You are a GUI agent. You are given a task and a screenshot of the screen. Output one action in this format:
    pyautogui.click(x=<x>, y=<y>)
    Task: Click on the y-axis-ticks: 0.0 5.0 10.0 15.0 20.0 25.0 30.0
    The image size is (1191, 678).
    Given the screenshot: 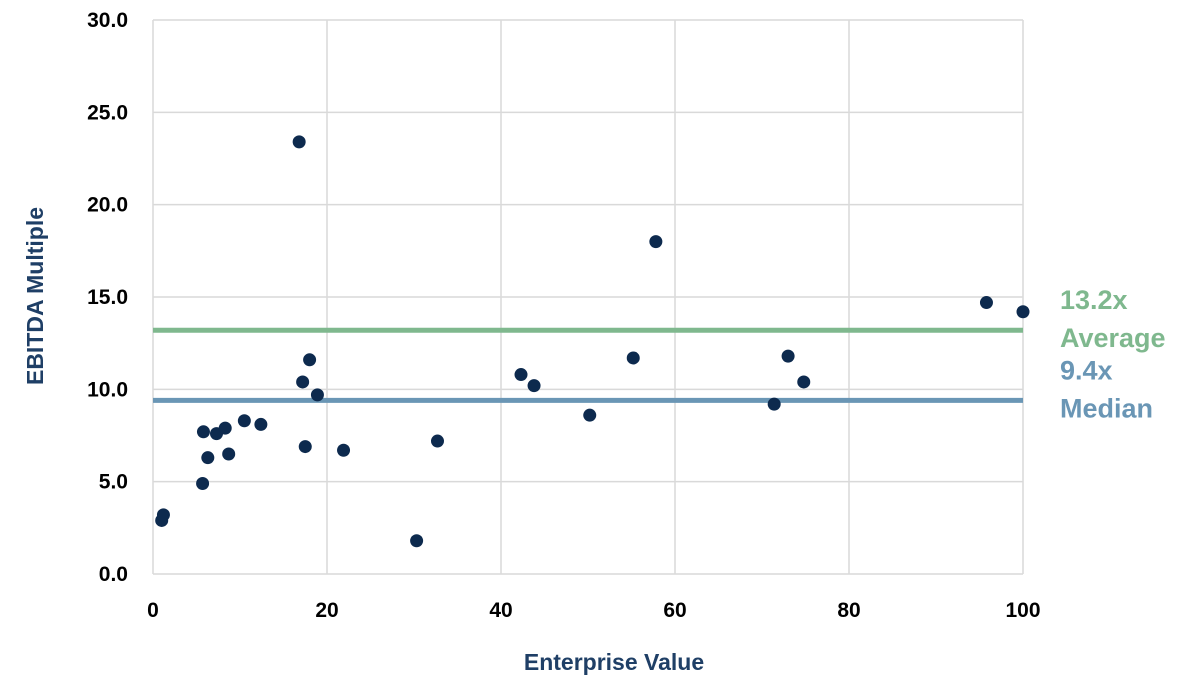 What is the action you would take?
    pyautogui.click(x=107, y=297)
    